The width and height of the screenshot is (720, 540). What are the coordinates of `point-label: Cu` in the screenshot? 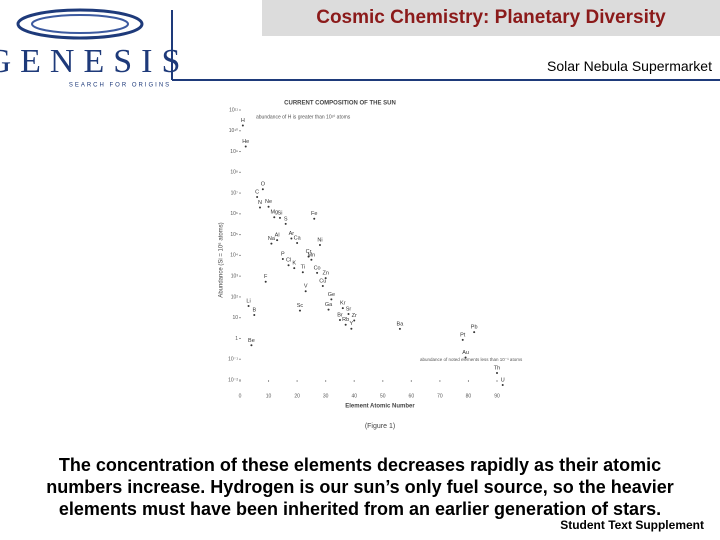 It's located at (322, 281).